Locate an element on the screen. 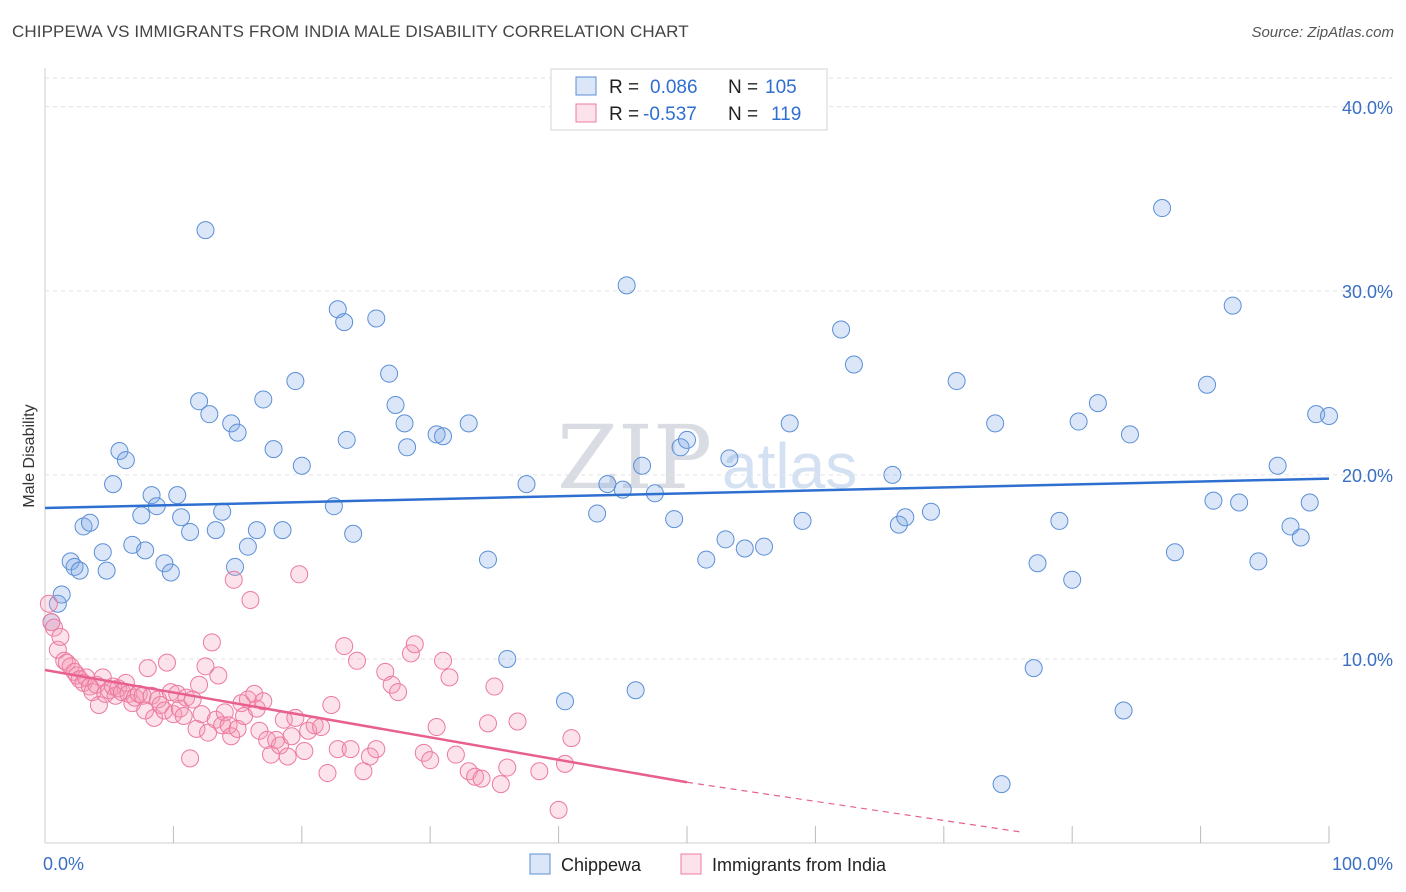 The width and height of the screenshot is (1406, 892). x-tick-label-end: 100.0% is located at coordinates (1362, 864).